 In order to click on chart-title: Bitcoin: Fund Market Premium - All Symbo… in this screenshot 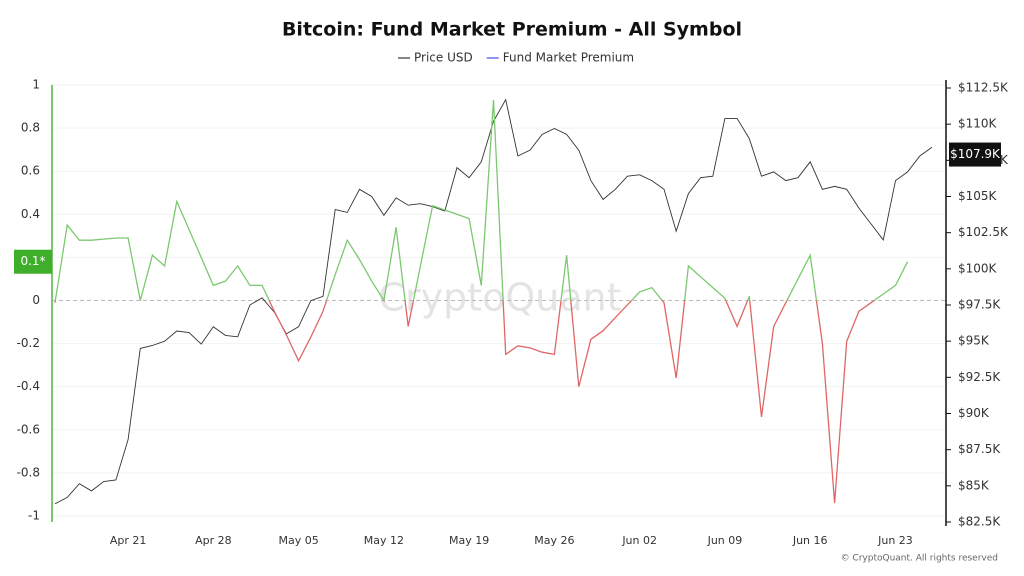, I will do `click(512, 30)`.